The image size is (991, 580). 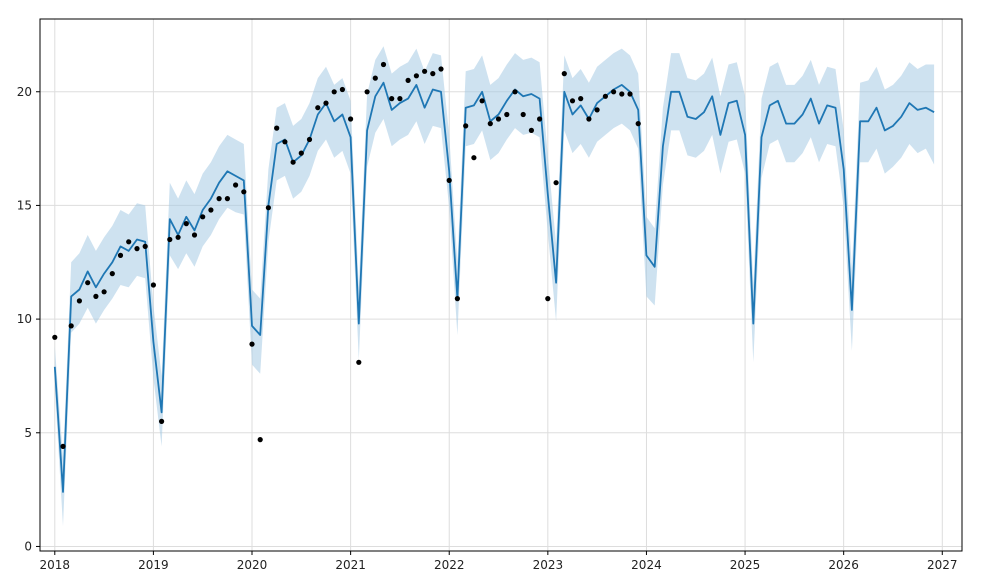 What do you see at coordinates (153, 565) in the screenshot?
I see `x-tick-label: 2019` at bounding box center [153, 565].